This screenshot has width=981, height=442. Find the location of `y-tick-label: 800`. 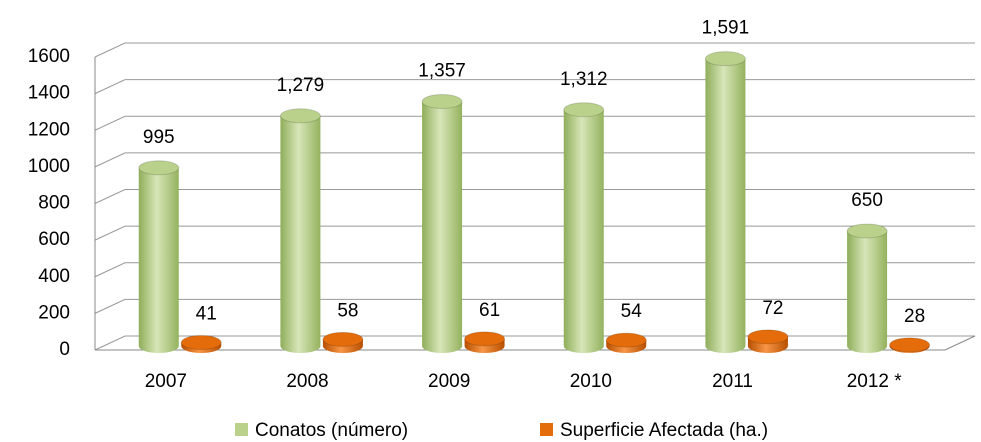

y-tick-label: 800 is located at coordinates (54, 203).